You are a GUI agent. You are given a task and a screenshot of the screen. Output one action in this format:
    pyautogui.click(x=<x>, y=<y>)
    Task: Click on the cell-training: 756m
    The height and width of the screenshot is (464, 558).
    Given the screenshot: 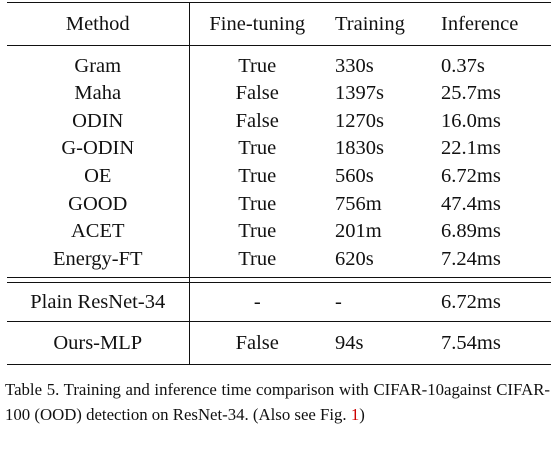 What is the action you would take?
    pyautogui.click(x=358, y=203)
    